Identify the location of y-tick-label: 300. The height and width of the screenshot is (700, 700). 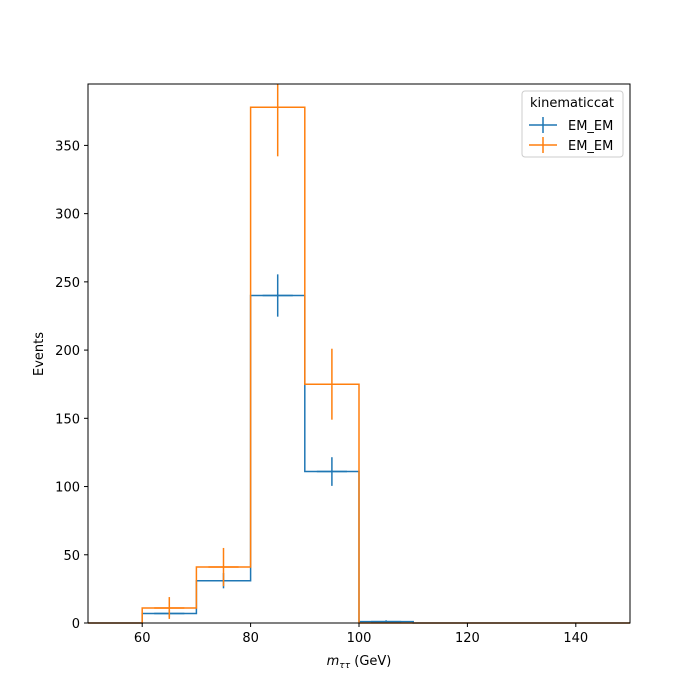
(67, 215).